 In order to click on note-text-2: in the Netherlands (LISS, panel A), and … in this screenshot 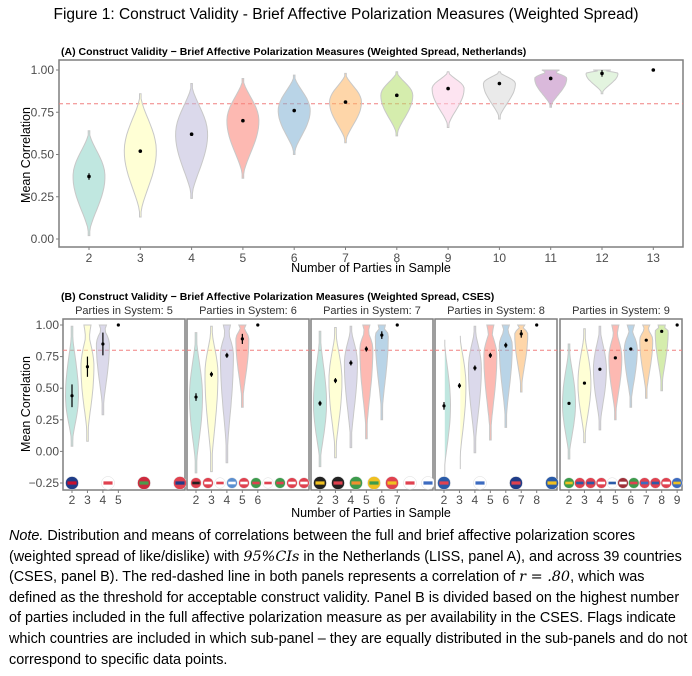, I will do `click(345, 567)`.